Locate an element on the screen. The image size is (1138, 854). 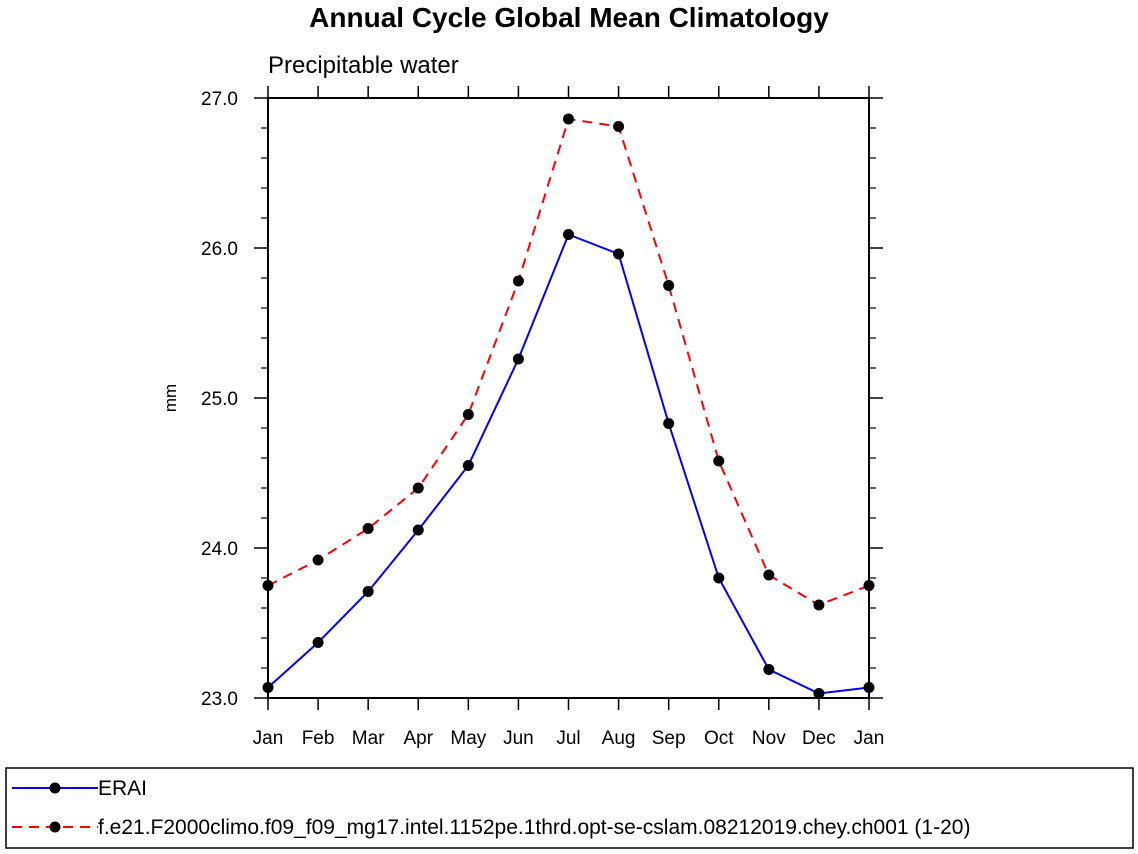
x-tick-label: Dec is located at coordinates (819, 738).